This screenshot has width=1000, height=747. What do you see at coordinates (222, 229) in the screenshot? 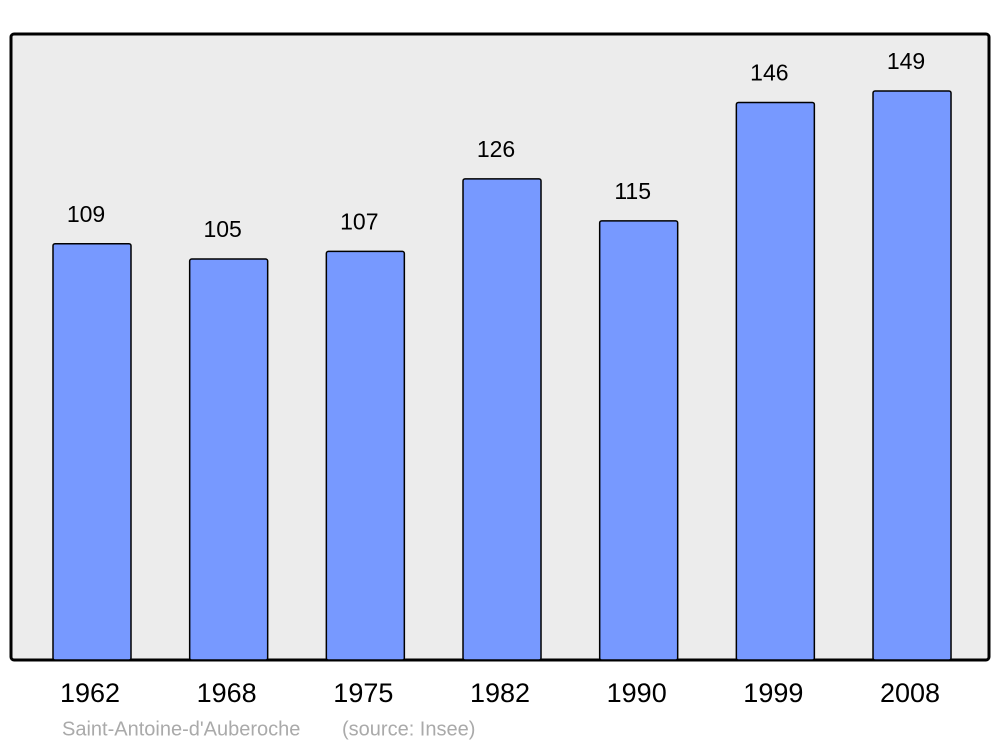
I see `value-label: 105` at bounding box center [222, 229].